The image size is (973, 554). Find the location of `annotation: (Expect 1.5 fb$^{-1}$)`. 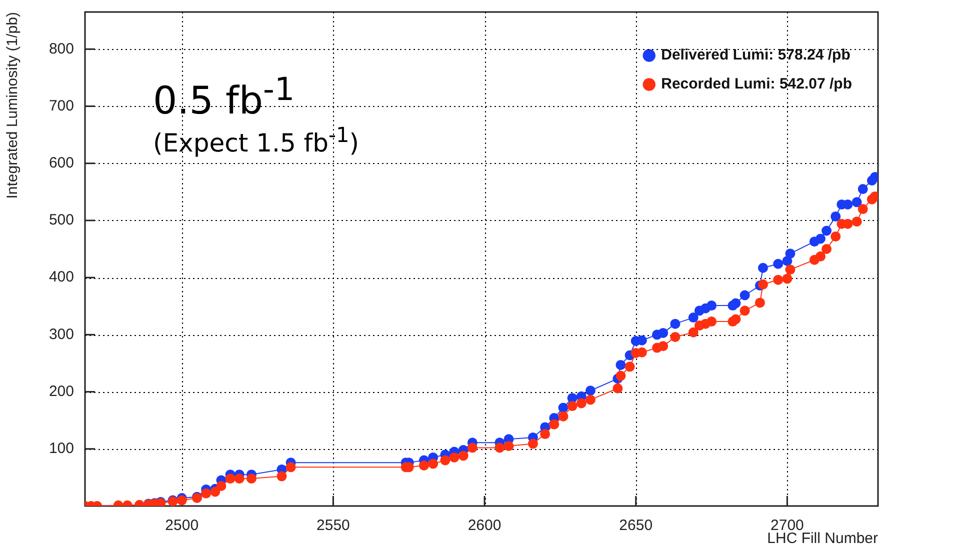

annotation: (Expect 1.5 fb$^{-1}$) is located at coordinates (256, 140).